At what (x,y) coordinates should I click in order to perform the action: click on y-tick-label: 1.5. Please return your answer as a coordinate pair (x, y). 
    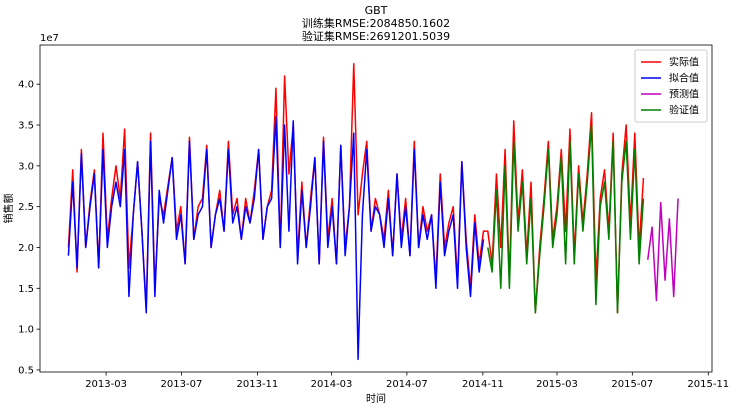
    Looking at the image, I should click on (26, 289).